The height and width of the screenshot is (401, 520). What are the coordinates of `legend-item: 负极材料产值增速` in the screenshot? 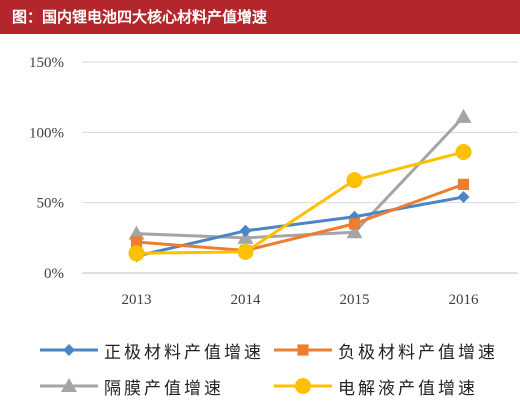 It's located at (385, 350).